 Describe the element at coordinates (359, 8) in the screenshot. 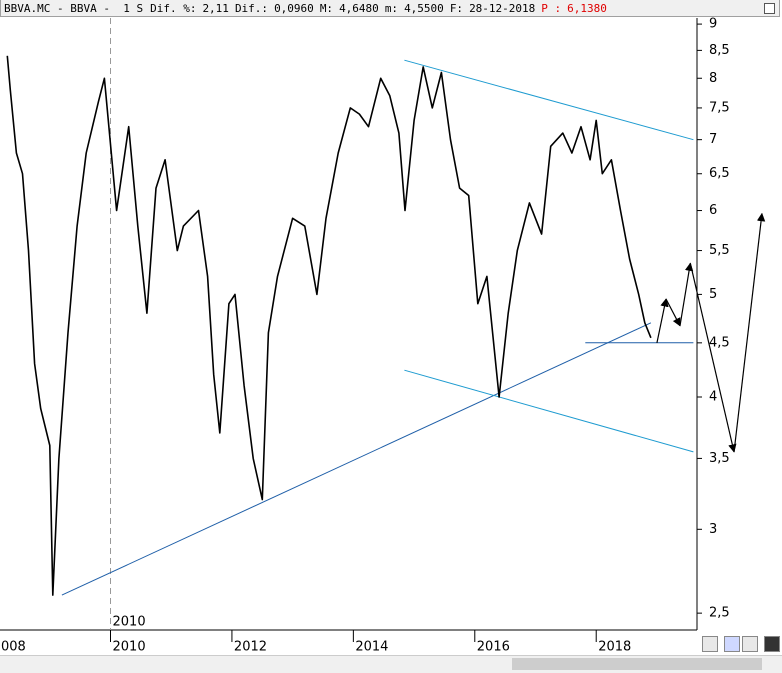

I see `header-value: 4,6480` at that location.